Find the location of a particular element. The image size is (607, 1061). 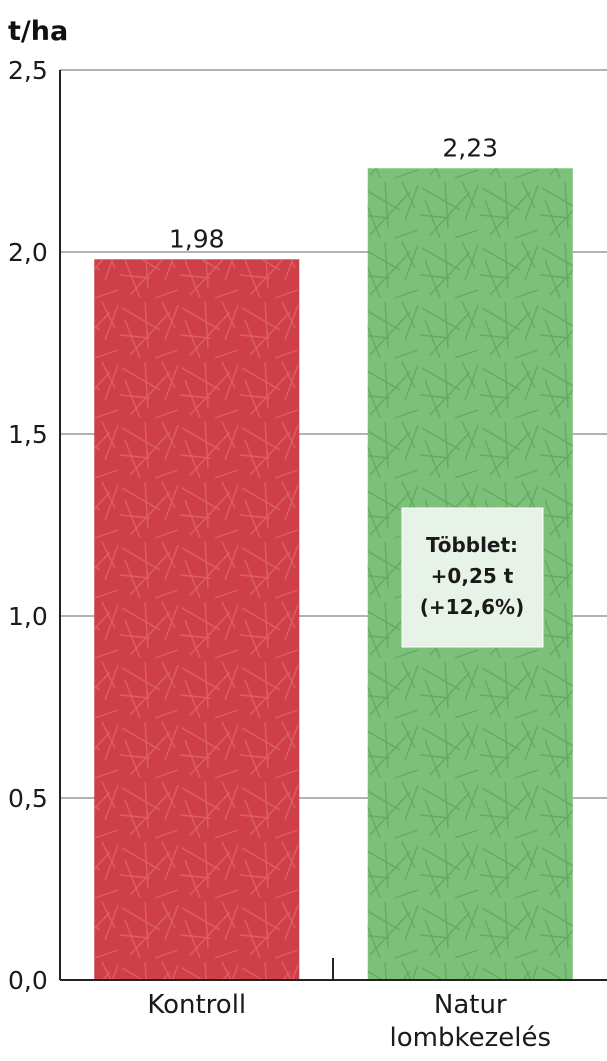

surplus-line-2: +0,25 t is located at coordinates (472, 576).